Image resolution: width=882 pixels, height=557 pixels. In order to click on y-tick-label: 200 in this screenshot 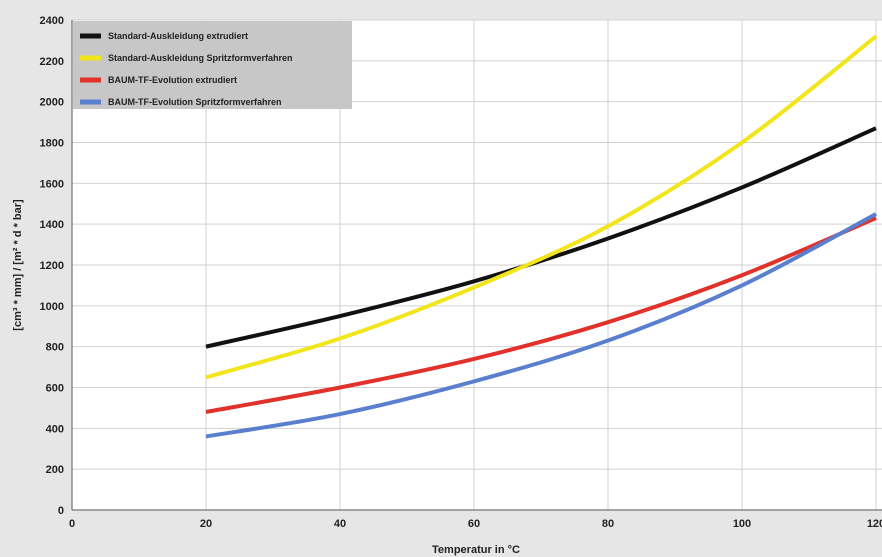, I will do `click(55, 470)`.